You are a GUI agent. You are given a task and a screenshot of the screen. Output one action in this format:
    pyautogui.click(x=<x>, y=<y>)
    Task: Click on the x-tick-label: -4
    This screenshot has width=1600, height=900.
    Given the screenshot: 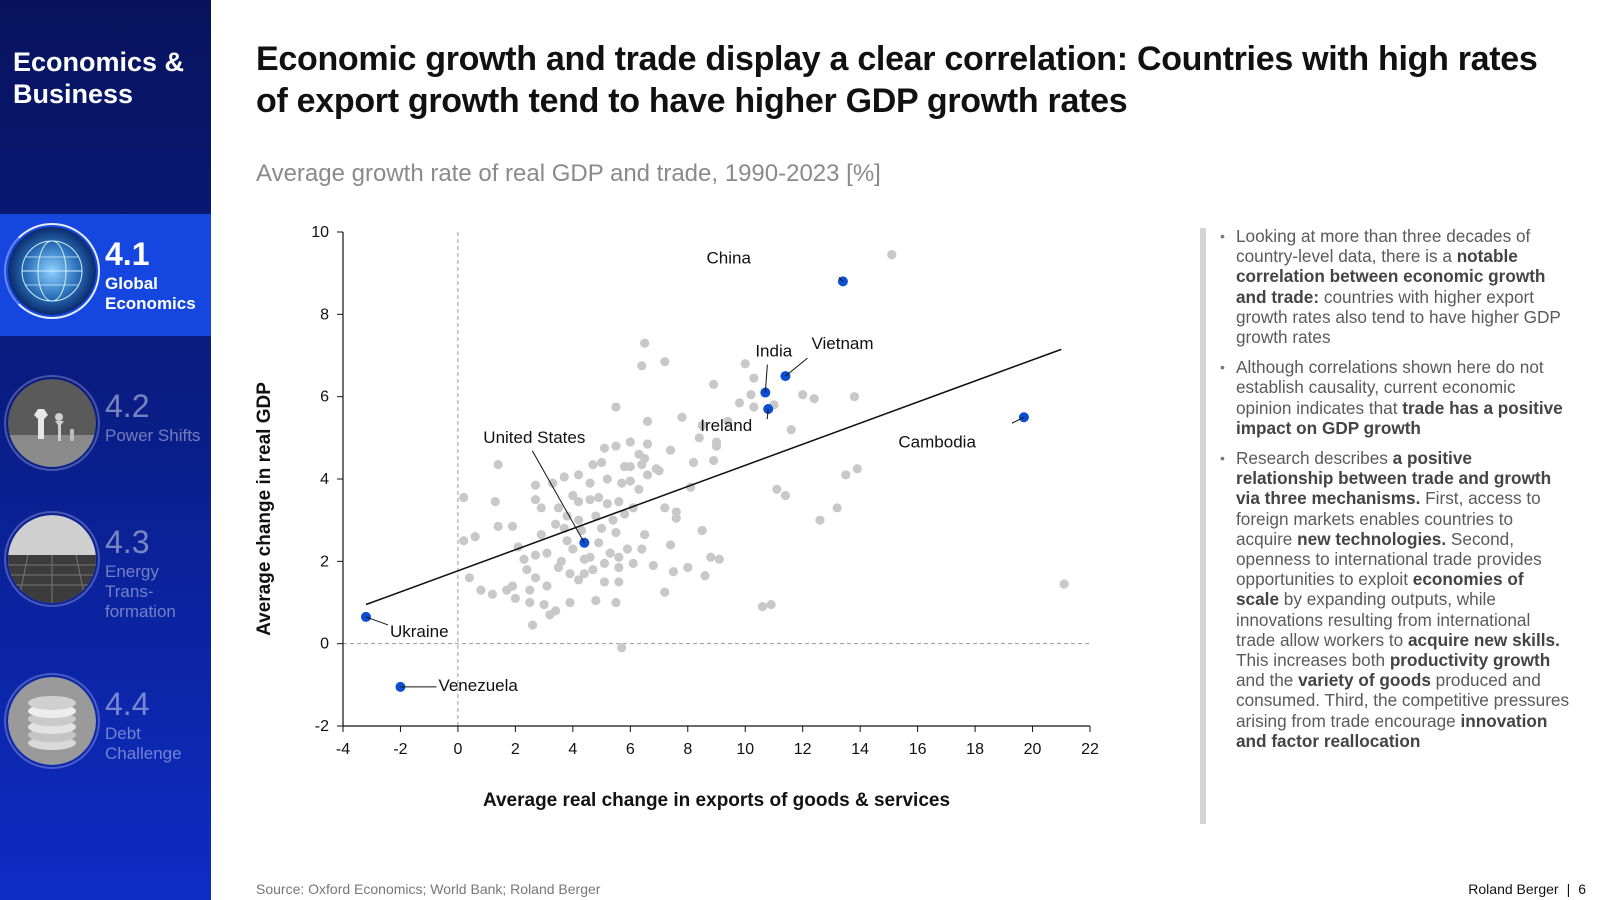 What is the action you would take?
    pyautogui.click(x=343, y=749)
    